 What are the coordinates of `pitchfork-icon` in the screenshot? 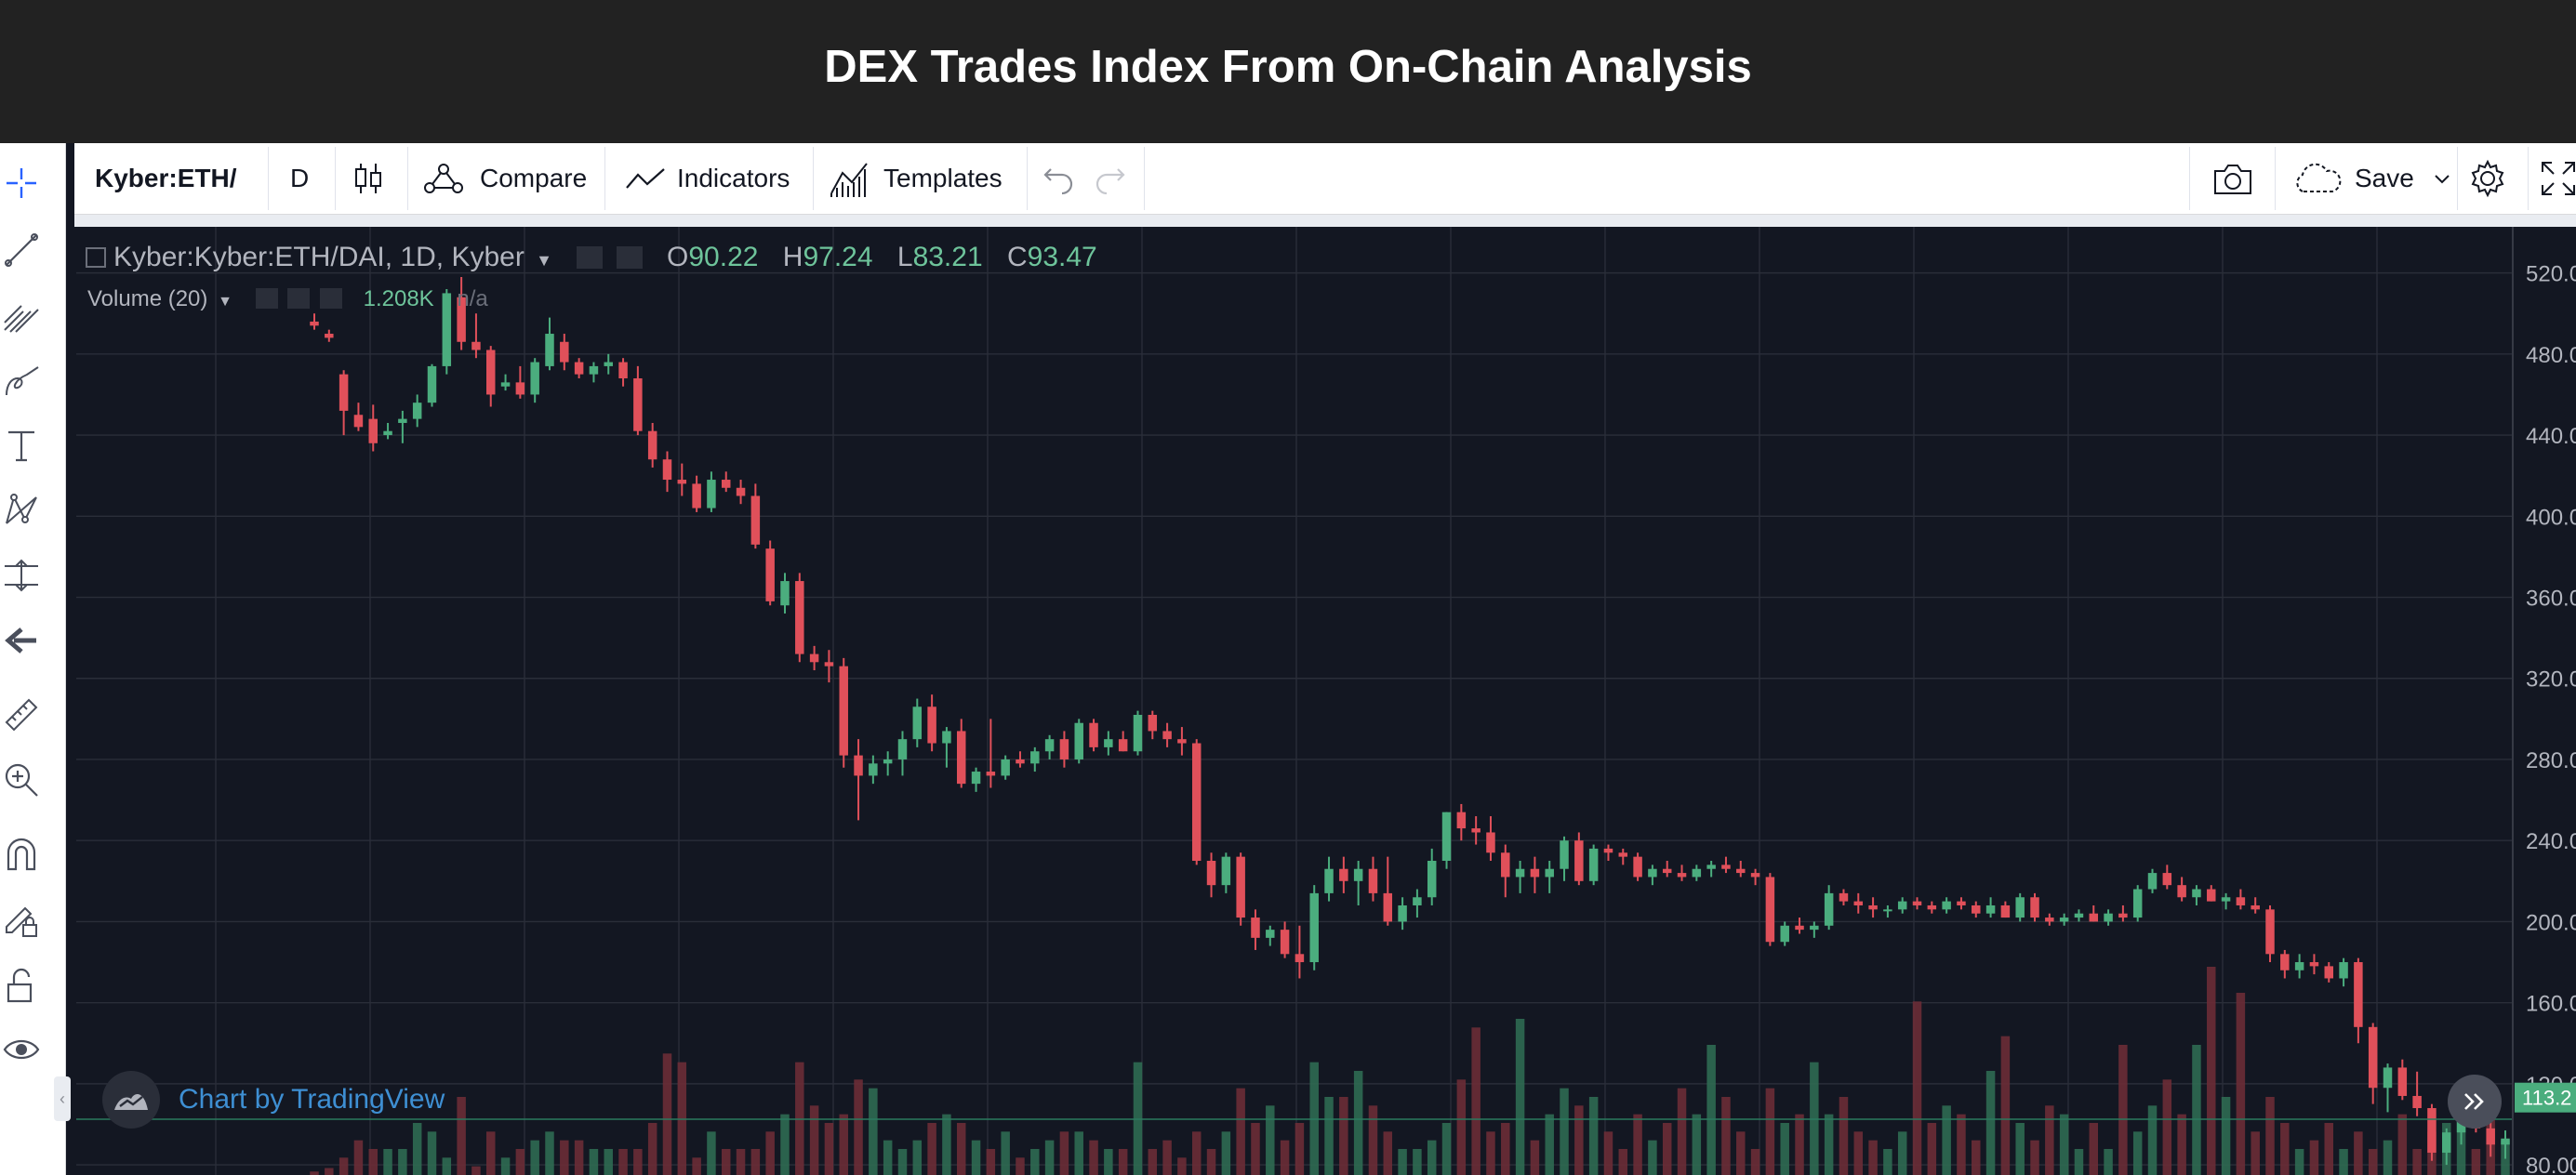 It's located at (21, 315).